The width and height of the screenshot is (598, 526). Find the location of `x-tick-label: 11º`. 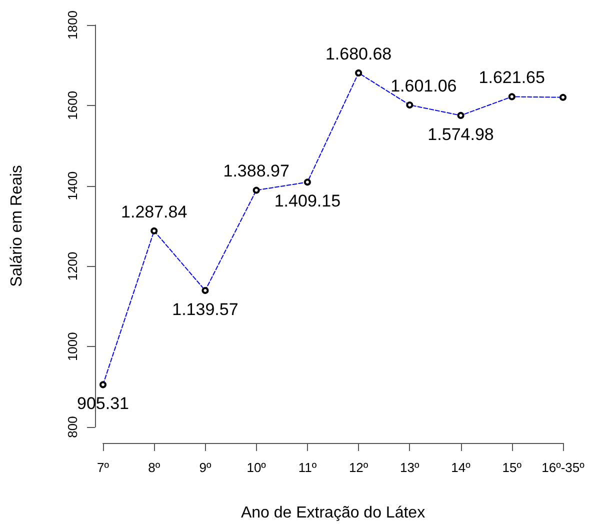

x-tick-label: 11º is located at coordinates (307, 467).